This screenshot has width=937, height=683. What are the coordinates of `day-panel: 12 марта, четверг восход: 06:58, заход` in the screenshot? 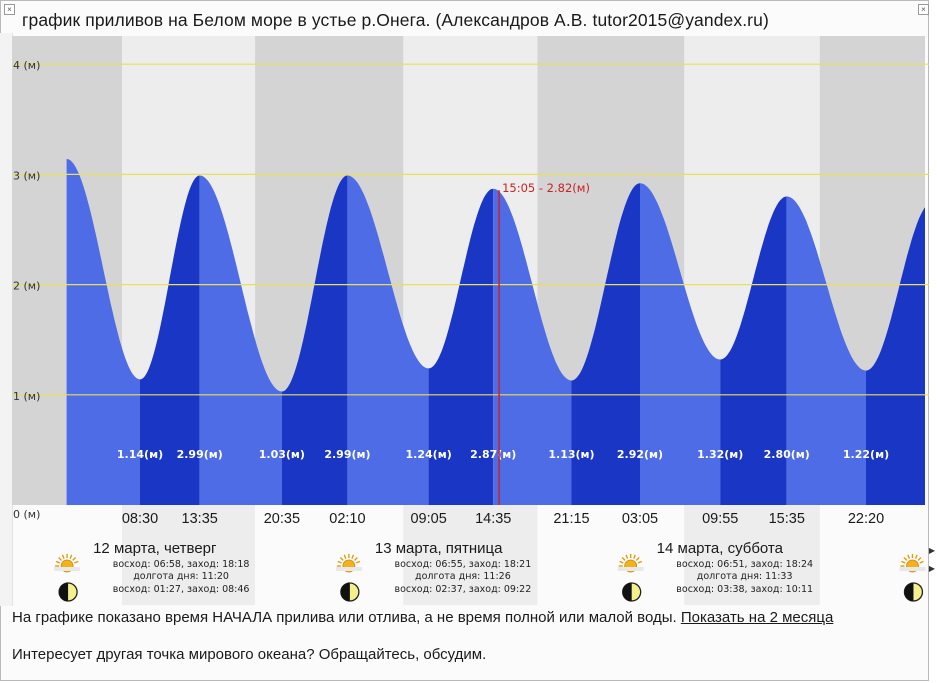 It's located at (152, 571).